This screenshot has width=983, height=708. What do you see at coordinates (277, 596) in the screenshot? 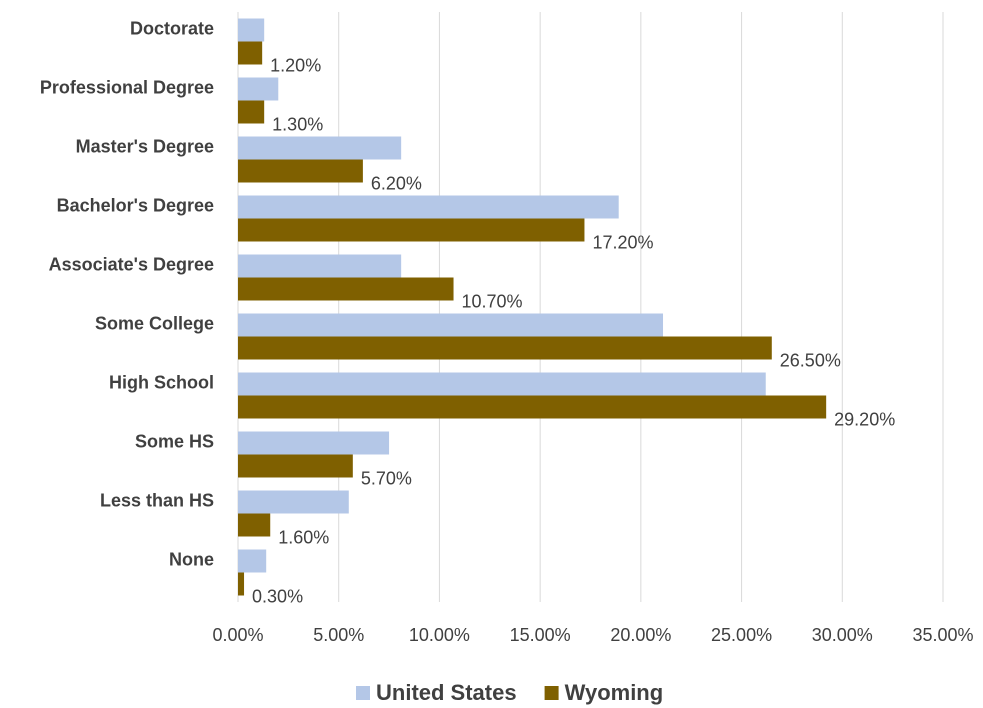
I see `data-label: 0.30%` at bounding box center [277, 596].